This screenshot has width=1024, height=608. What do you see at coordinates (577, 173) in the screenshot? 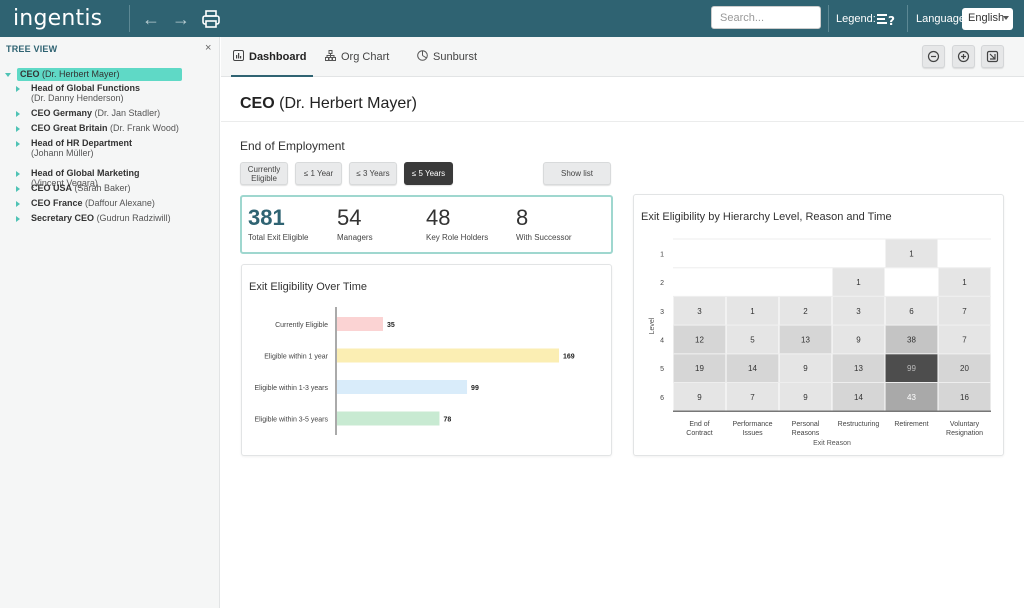
I see `show-list-button: Show list` at bounding box center [577, 173].